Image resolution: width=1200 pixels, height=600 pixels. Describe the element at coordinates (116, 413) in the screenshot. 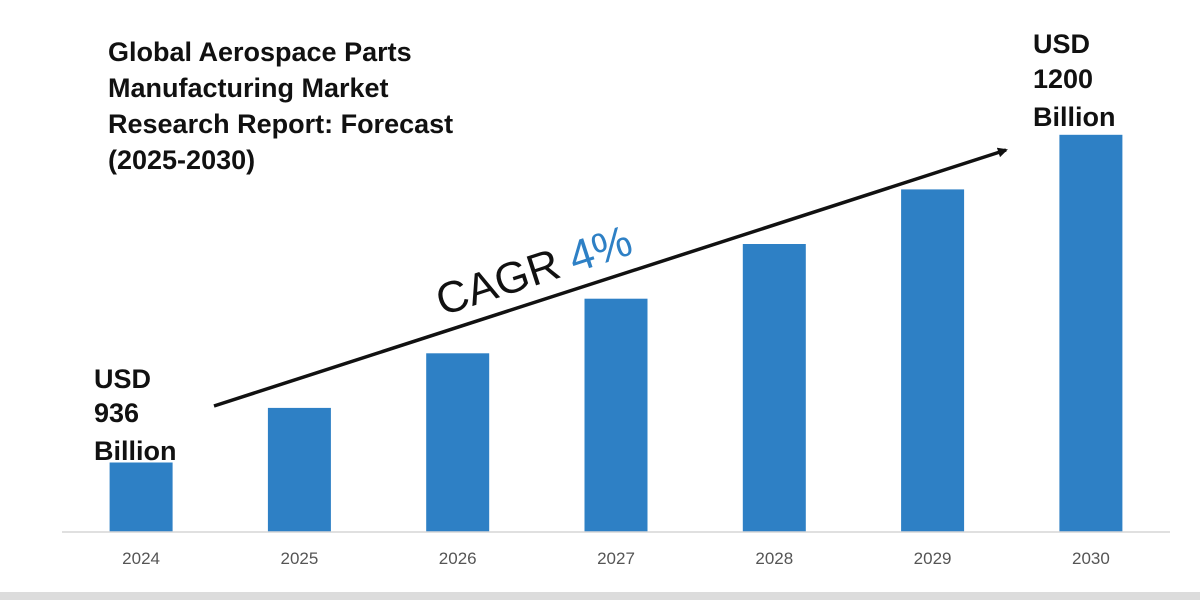

I see `start-value-line-2: 936` at that location.